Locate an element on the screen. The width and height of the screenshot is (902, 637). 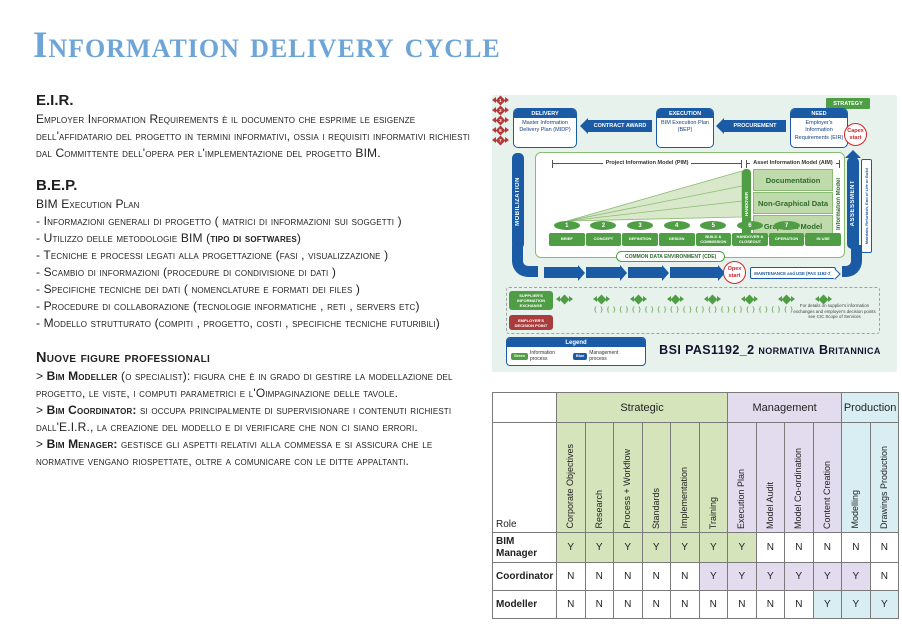
column-header-label: Modelling is located at coordinates (855, 509).